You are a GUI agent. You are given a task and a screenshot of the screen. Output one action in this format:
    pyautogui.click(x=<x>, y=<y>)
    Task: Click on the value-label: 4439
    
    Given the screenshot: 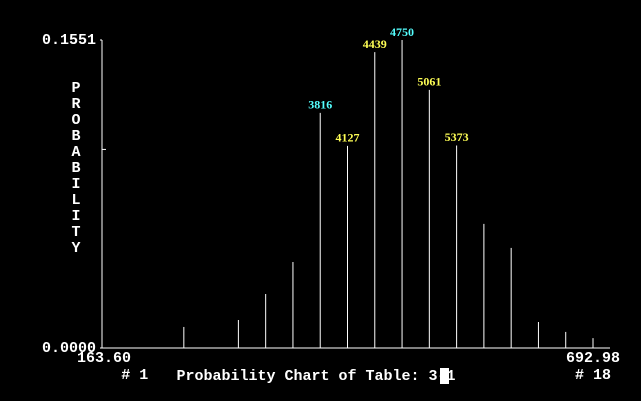 What is the action you would take?
    pyautogui.click(x=375, y=44)
    